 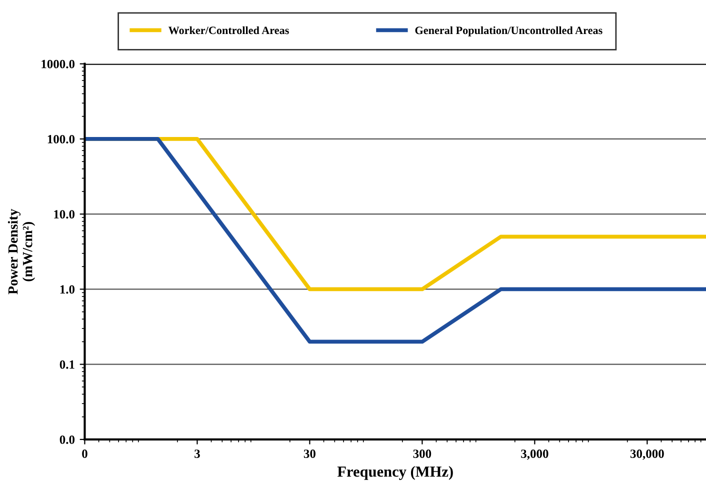 What do you see at coordinates (61, 139) in the screenshot?
I see `y-tick-label: 100.0` at bounding box center [61, 139].